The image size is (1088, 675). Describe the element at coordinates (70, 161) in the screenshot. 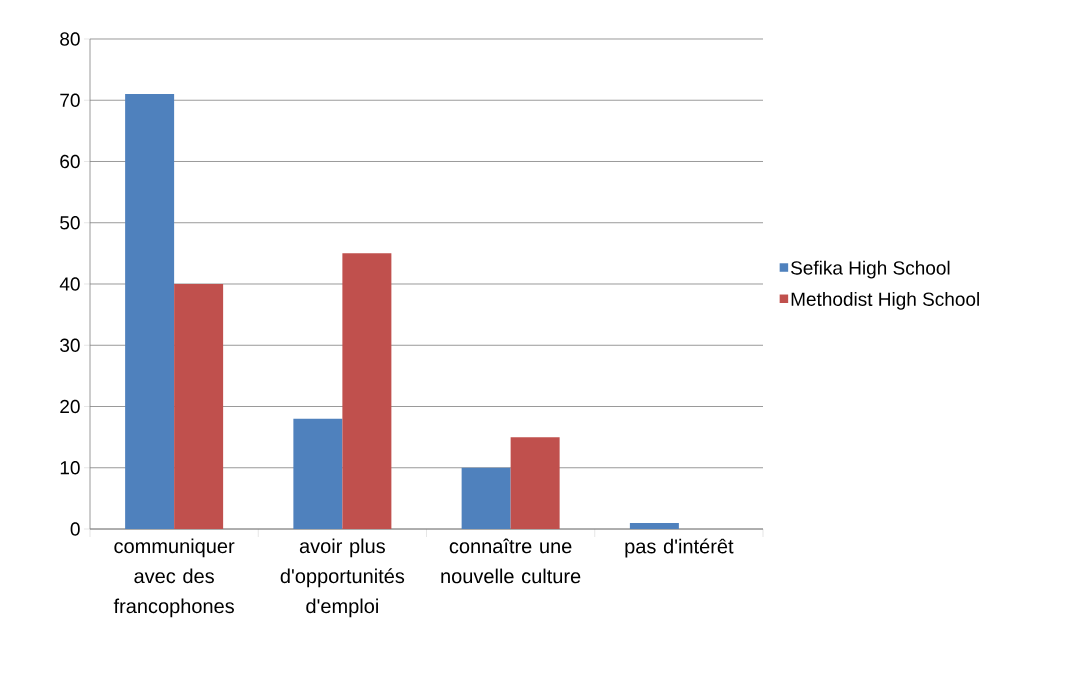

I see `y-tick-label: 60` at that location.